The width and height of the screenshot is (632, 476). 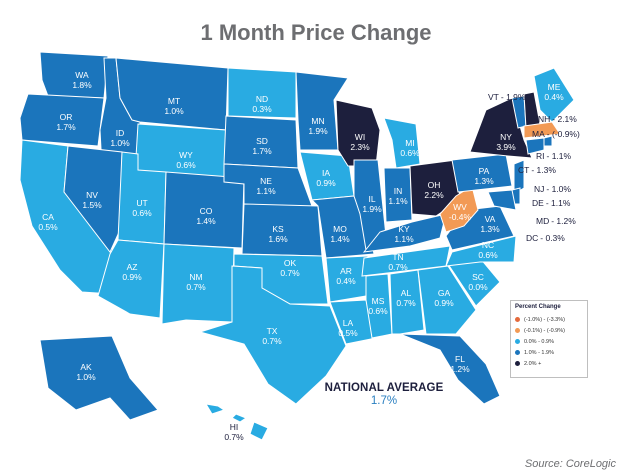 I want to click on legend-row: 1.0% - 1.9%, so click(x=549, y=352).